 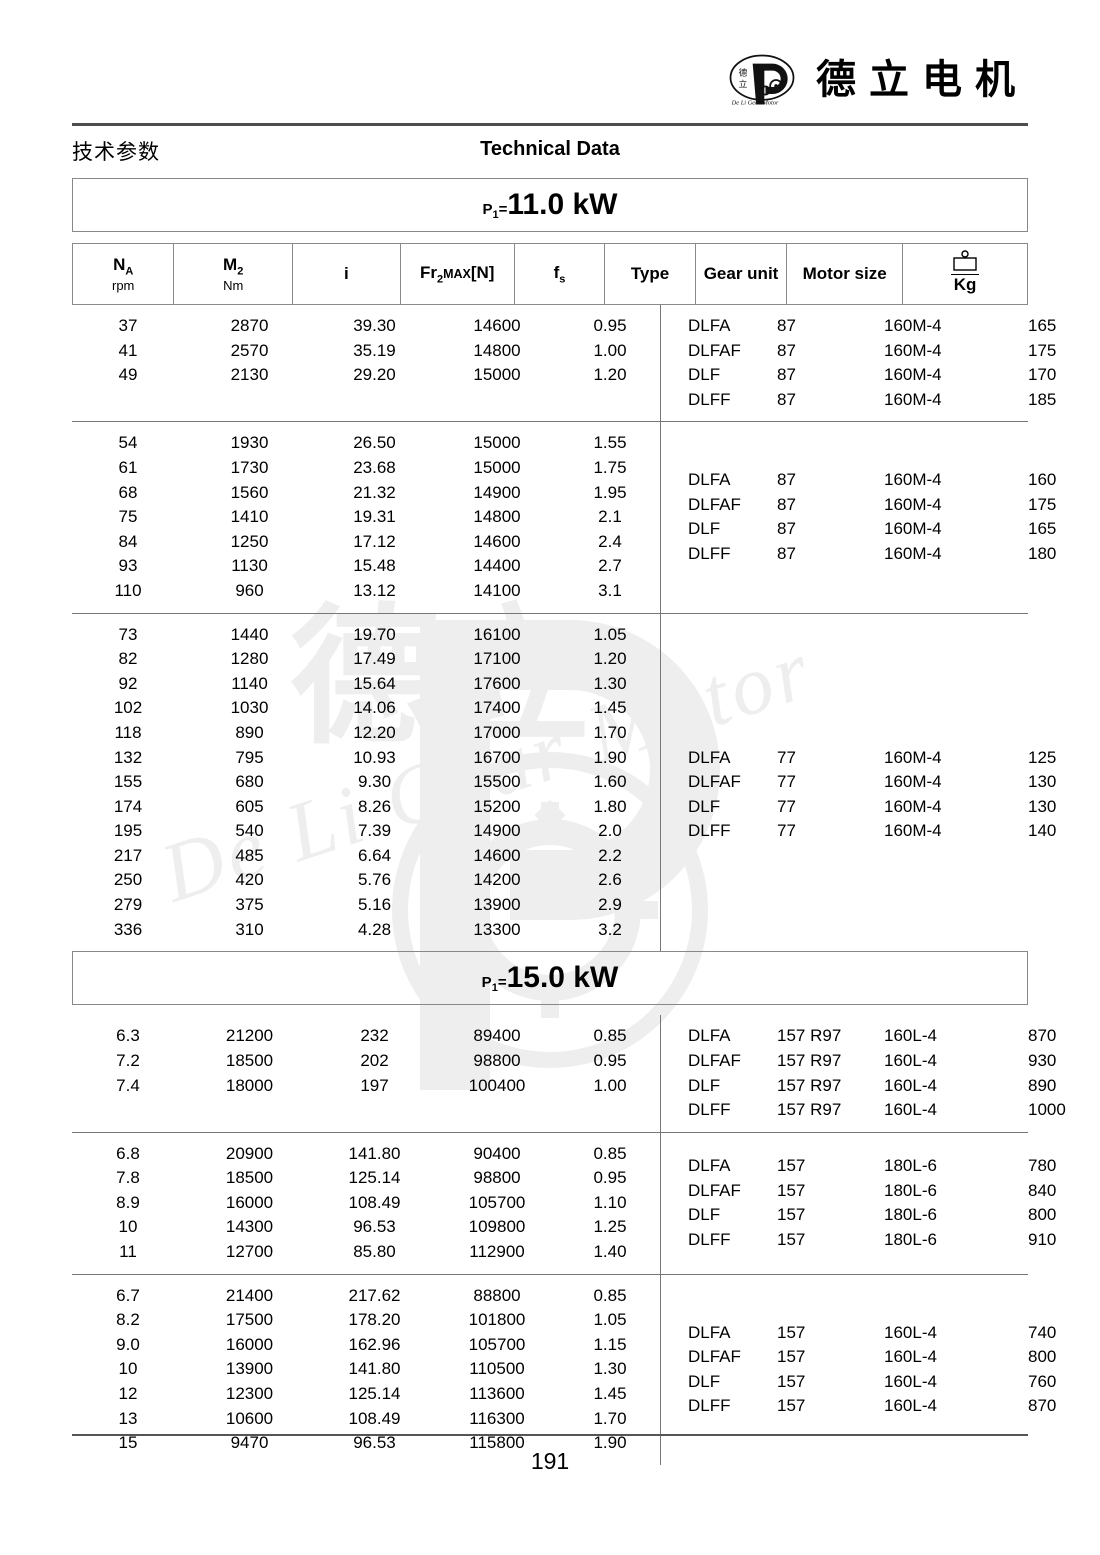 What do you see at coordinates (550, 274) in the screenshot?
I see `table-header-row: NA rpm M2 Nm i Fr2MAX[N] fs Type` at bounding box center [550, 274].